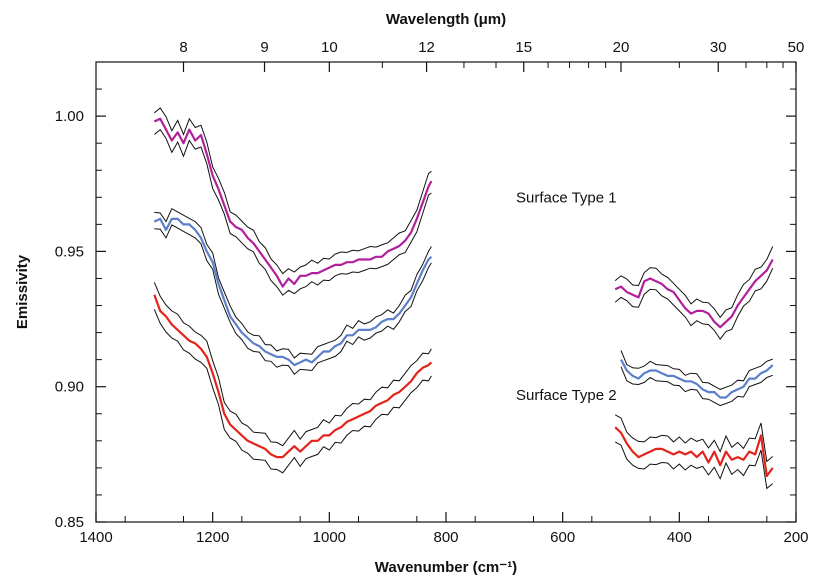 The height and width of the screenshot is (577, 814). I want to click on y-tick-label: 1.00, so click(69, 116).